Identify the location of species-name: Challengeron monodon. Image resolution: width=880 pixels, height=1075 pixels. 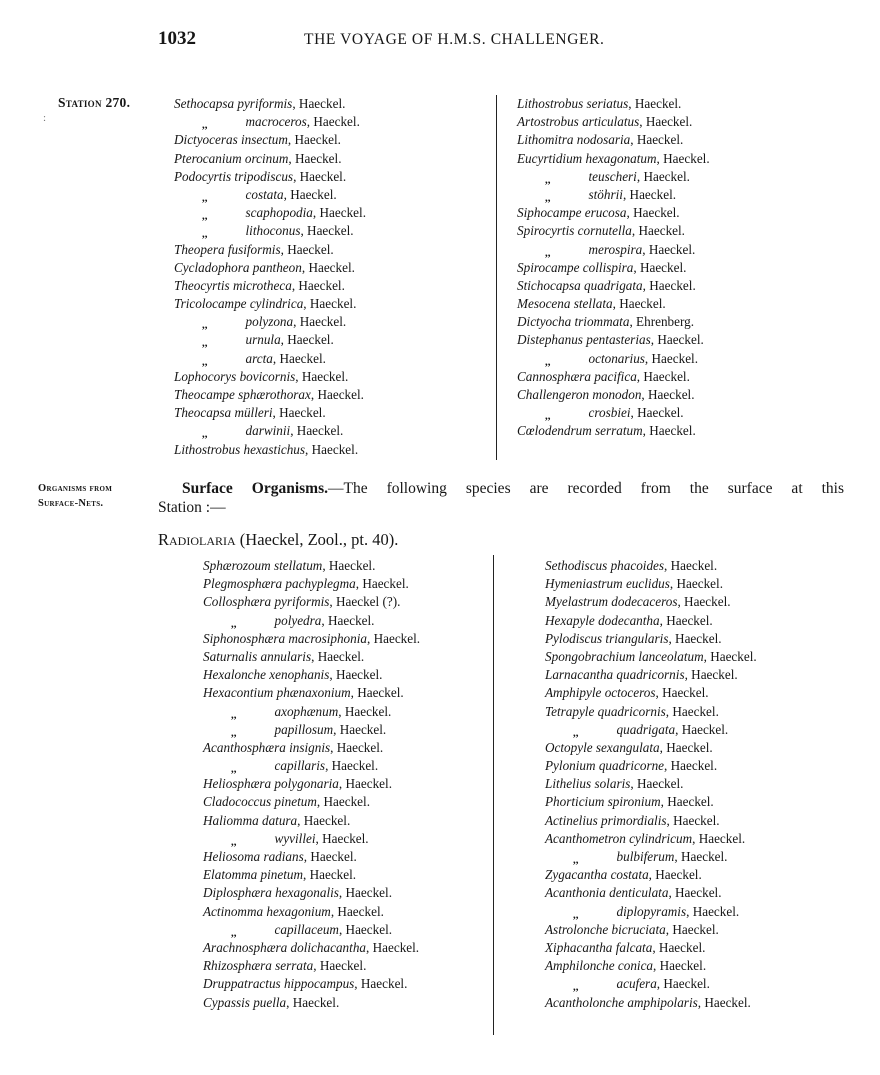
(579, 394).